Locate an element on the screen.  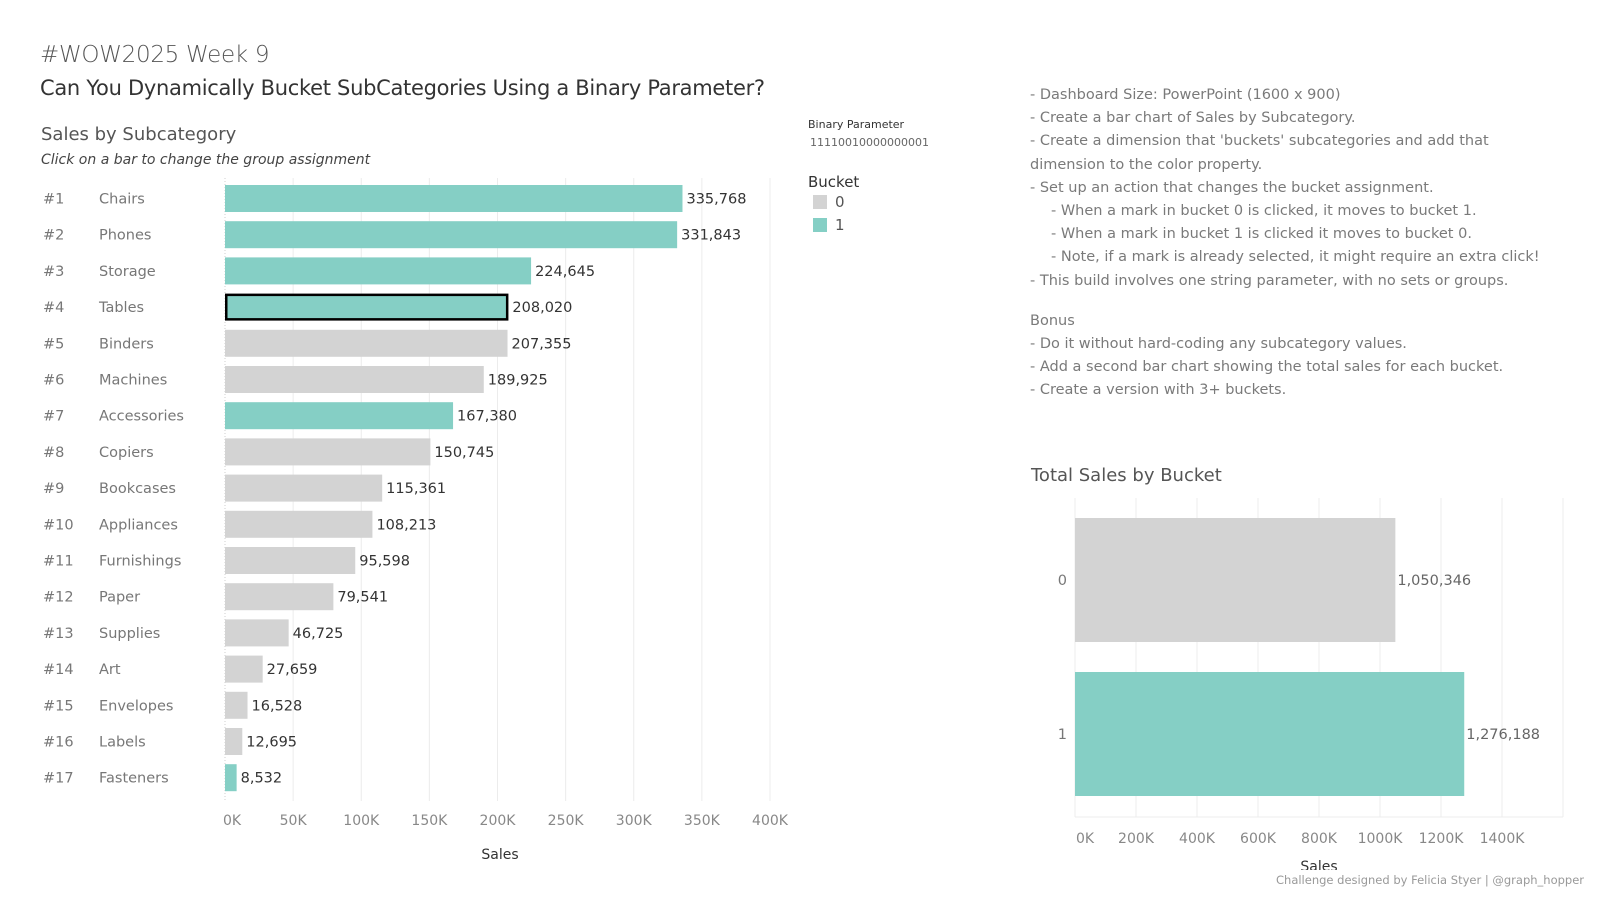
subcategory-label: Fasteners is located at coordinates (134, 779).